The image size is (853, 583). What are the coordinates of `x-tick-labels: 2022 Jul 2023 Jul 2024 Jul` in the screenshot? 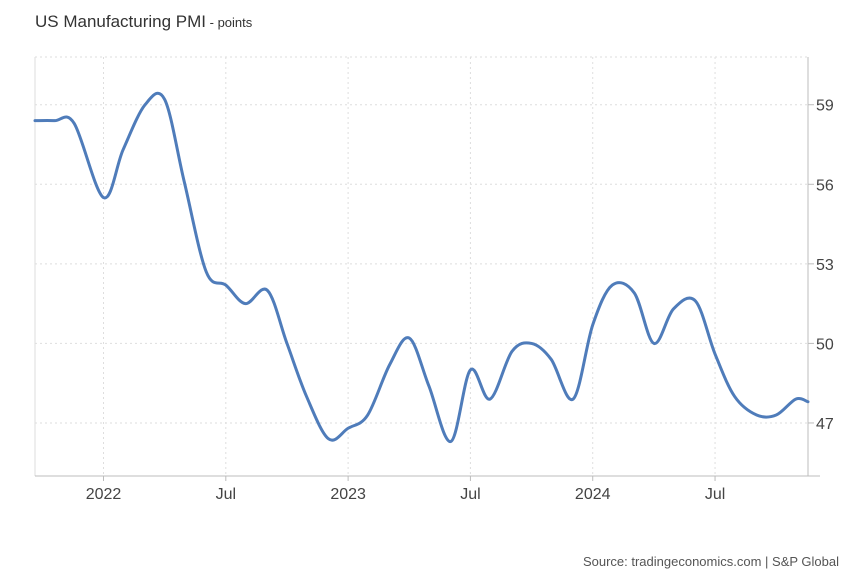 It's located at (406, 494).